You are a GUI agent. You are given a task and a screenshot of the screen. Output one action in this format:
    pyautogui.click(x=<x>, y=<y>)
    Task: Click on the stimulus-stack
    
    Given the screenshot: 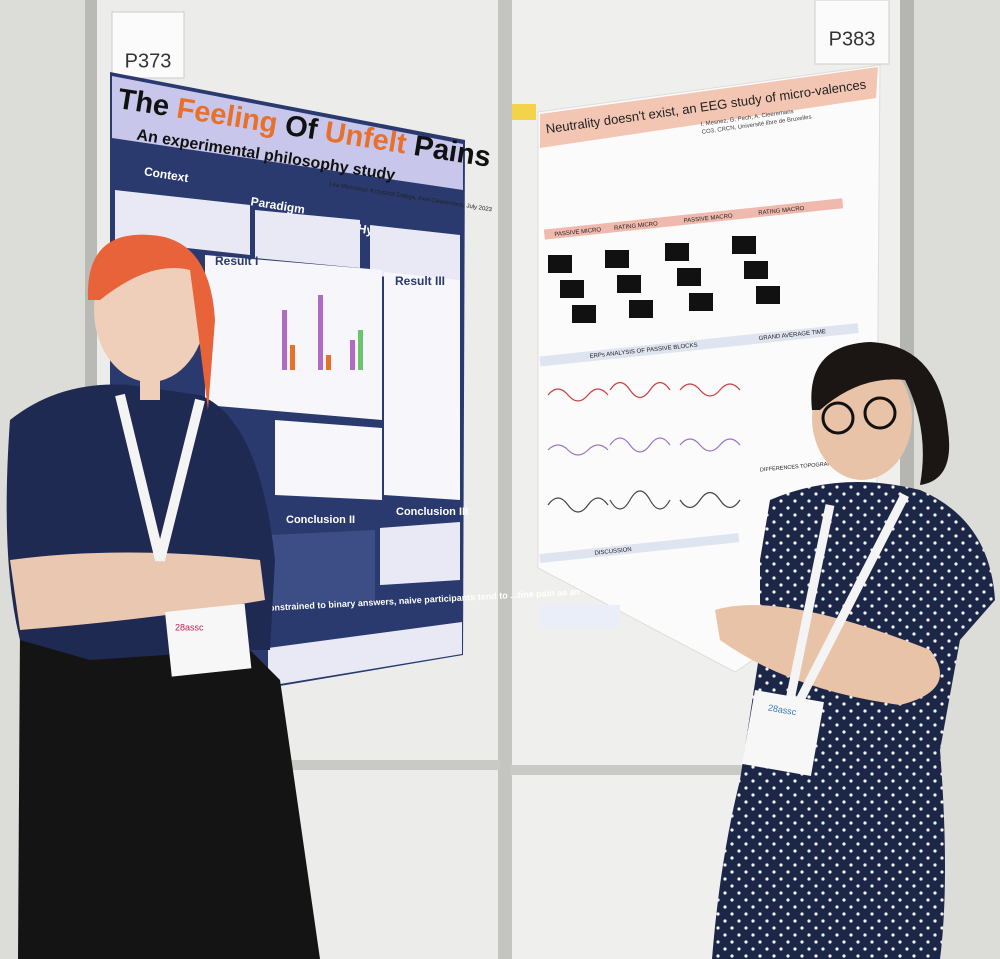 What is the action you would take?
    pyautogui.click(x=664, y=279)
    